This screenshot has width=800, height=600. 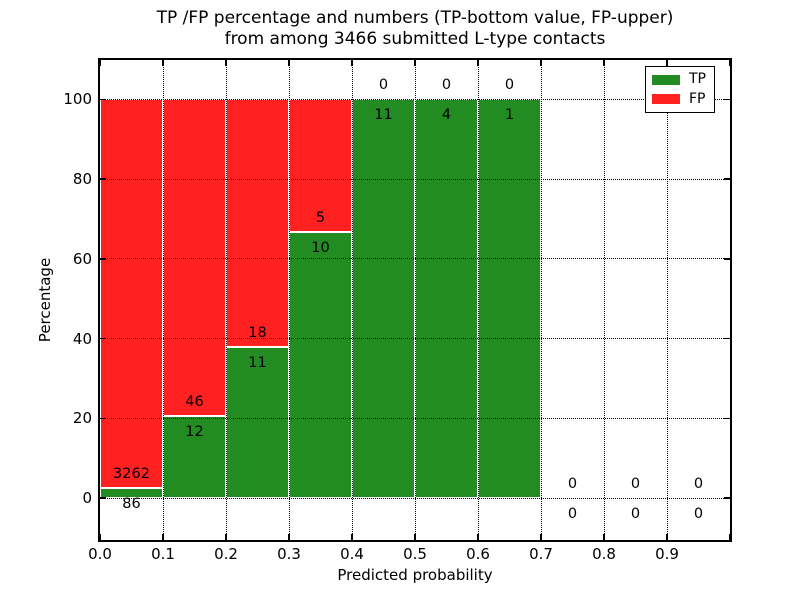 I want to click on x-tick-label: 0.1, so click(x=163, y=554).